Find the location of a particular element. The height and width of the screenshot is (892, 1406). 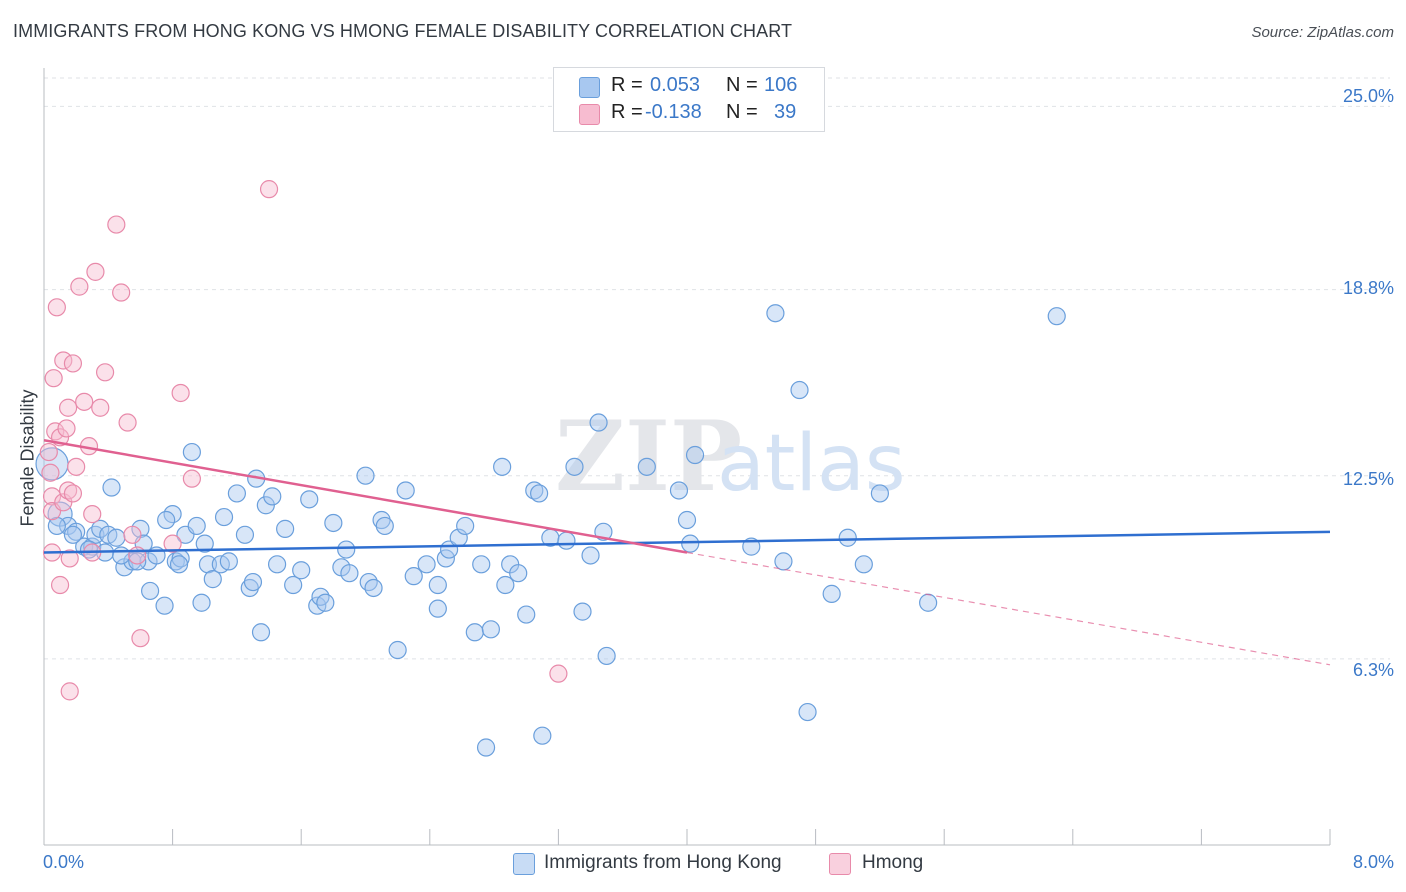

hongkong-trend-line is located at coordinates (687, 542).